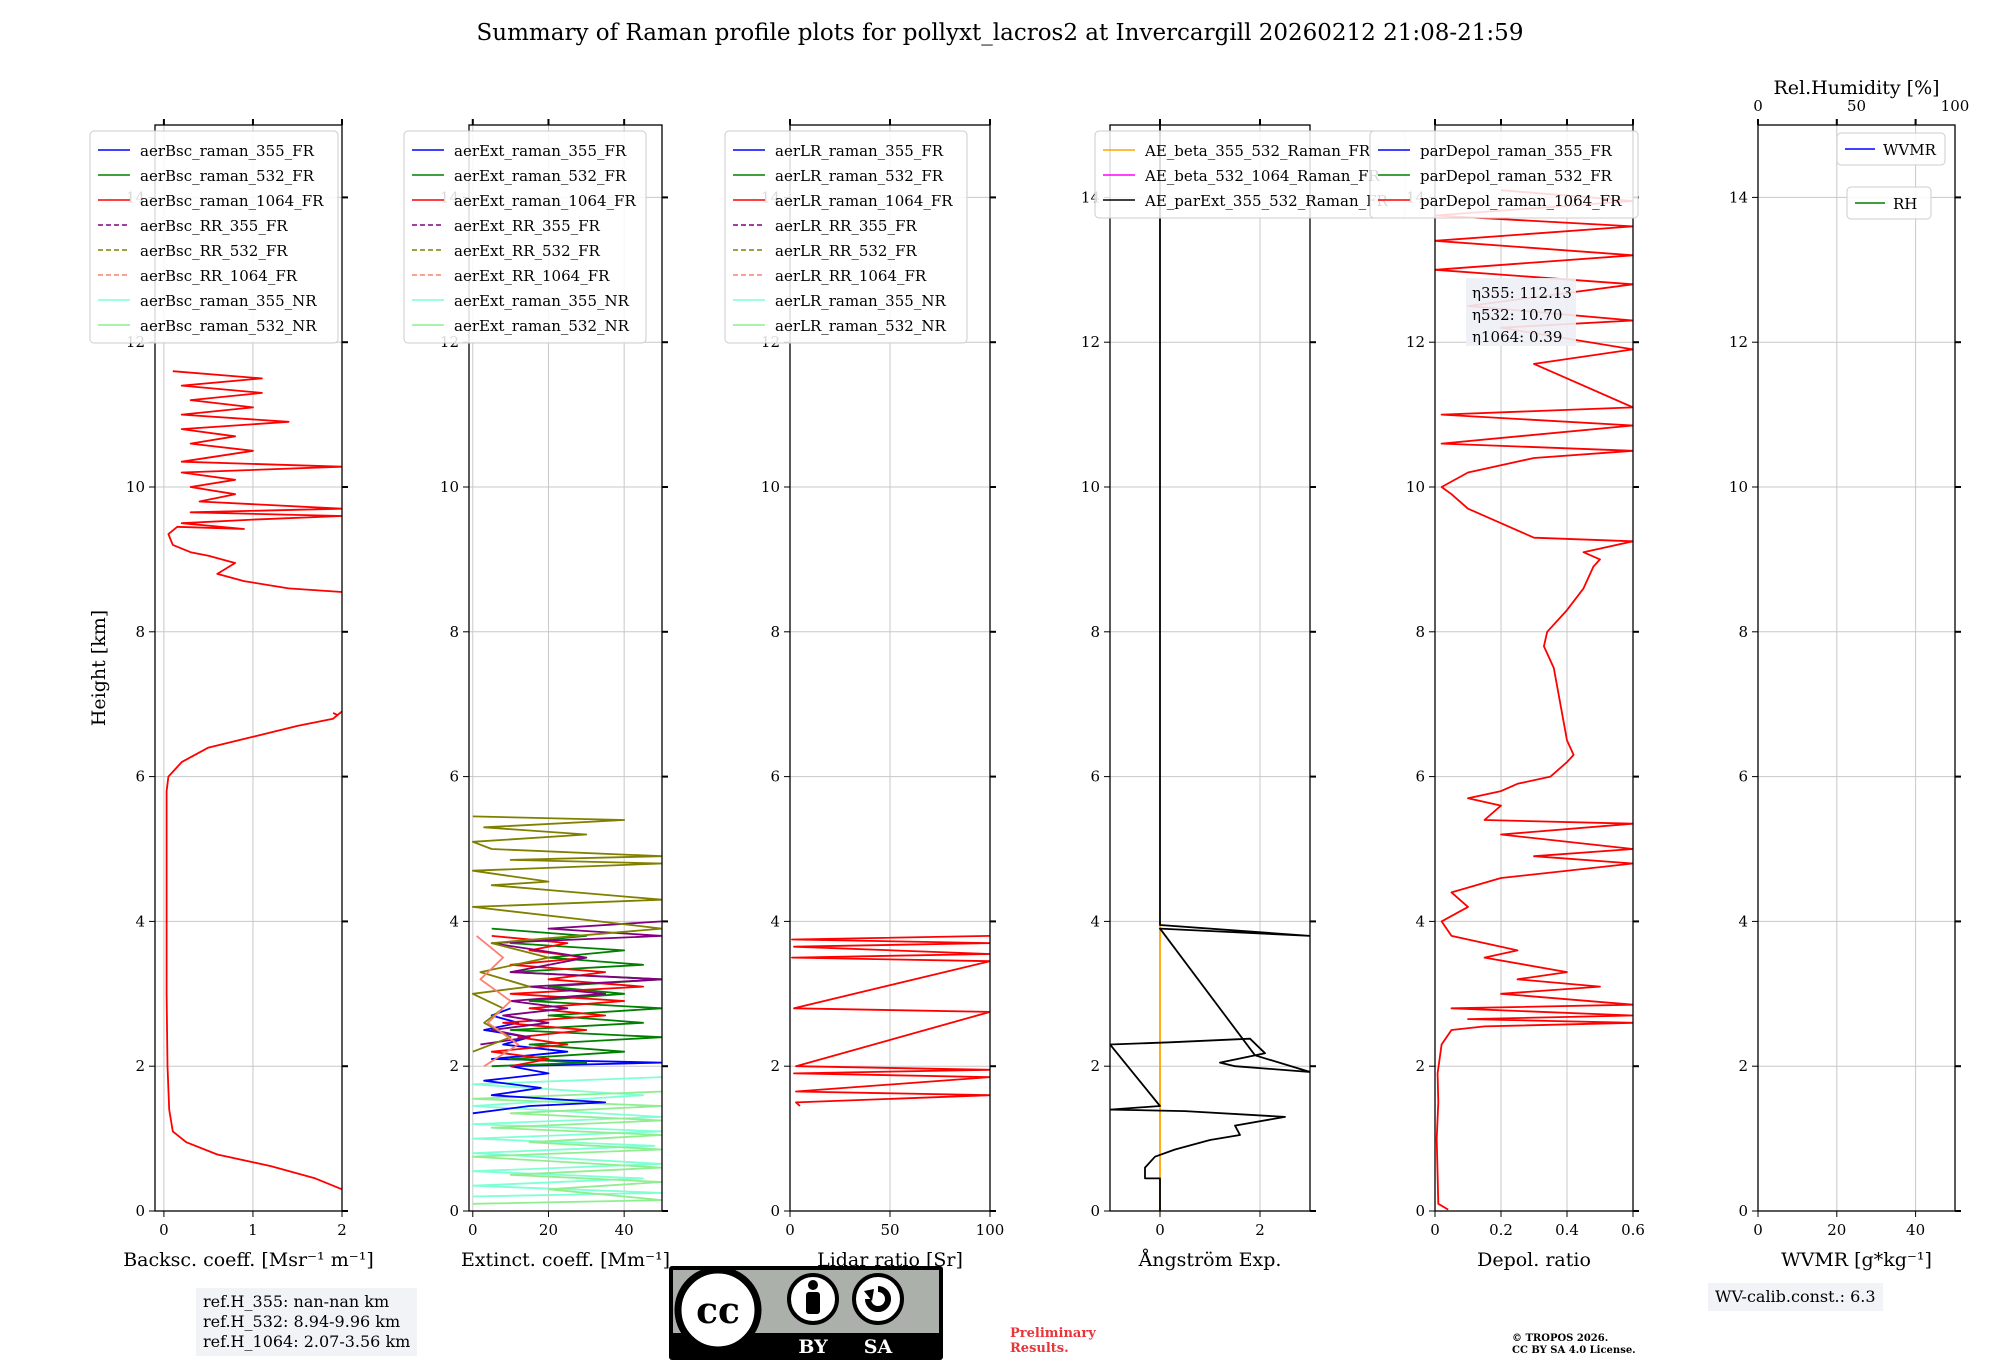 The image size is (2000, 1361). I want to click on legend-label: aerExt_raman_532_FR, so click(540, 176).